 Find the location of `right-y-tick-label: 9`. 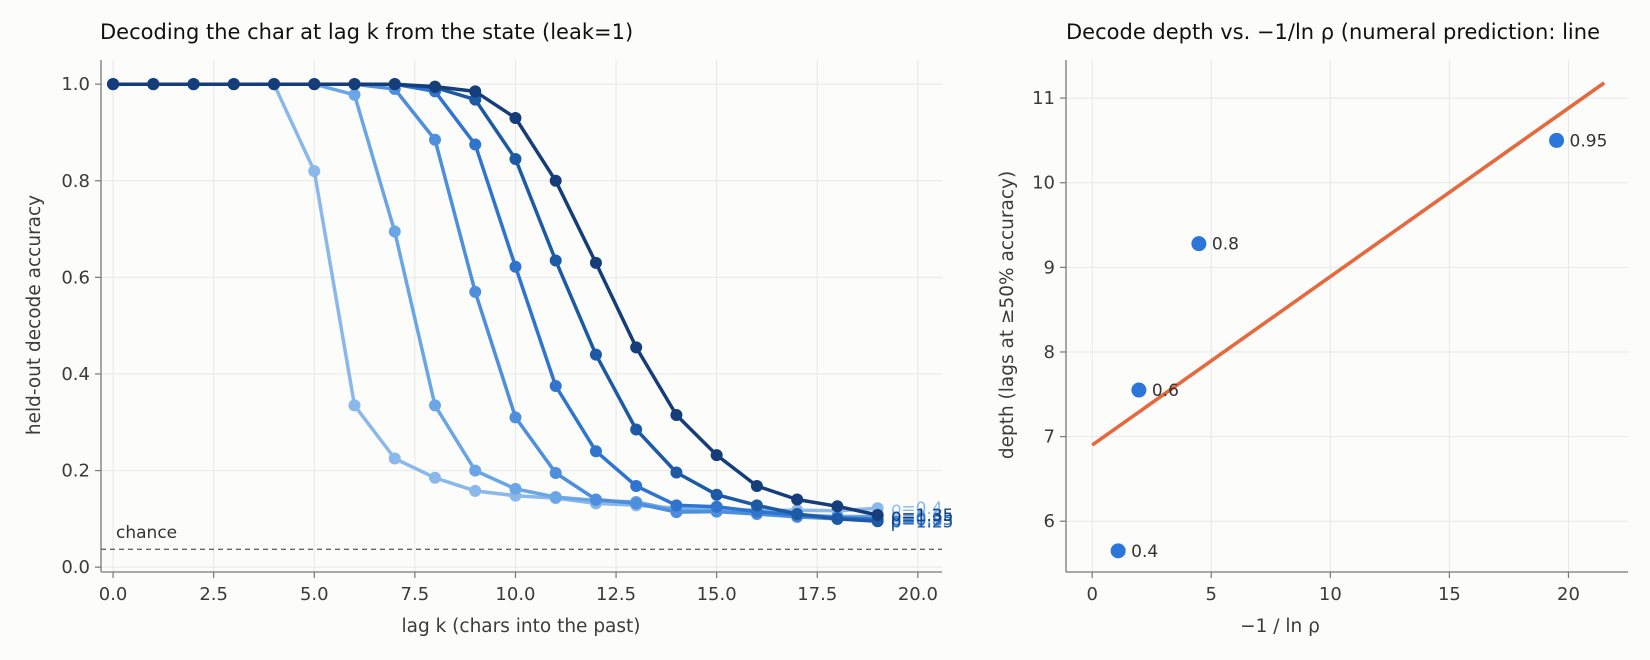

right-y-tick-label: 9 is located at coordinates (1049, 267).